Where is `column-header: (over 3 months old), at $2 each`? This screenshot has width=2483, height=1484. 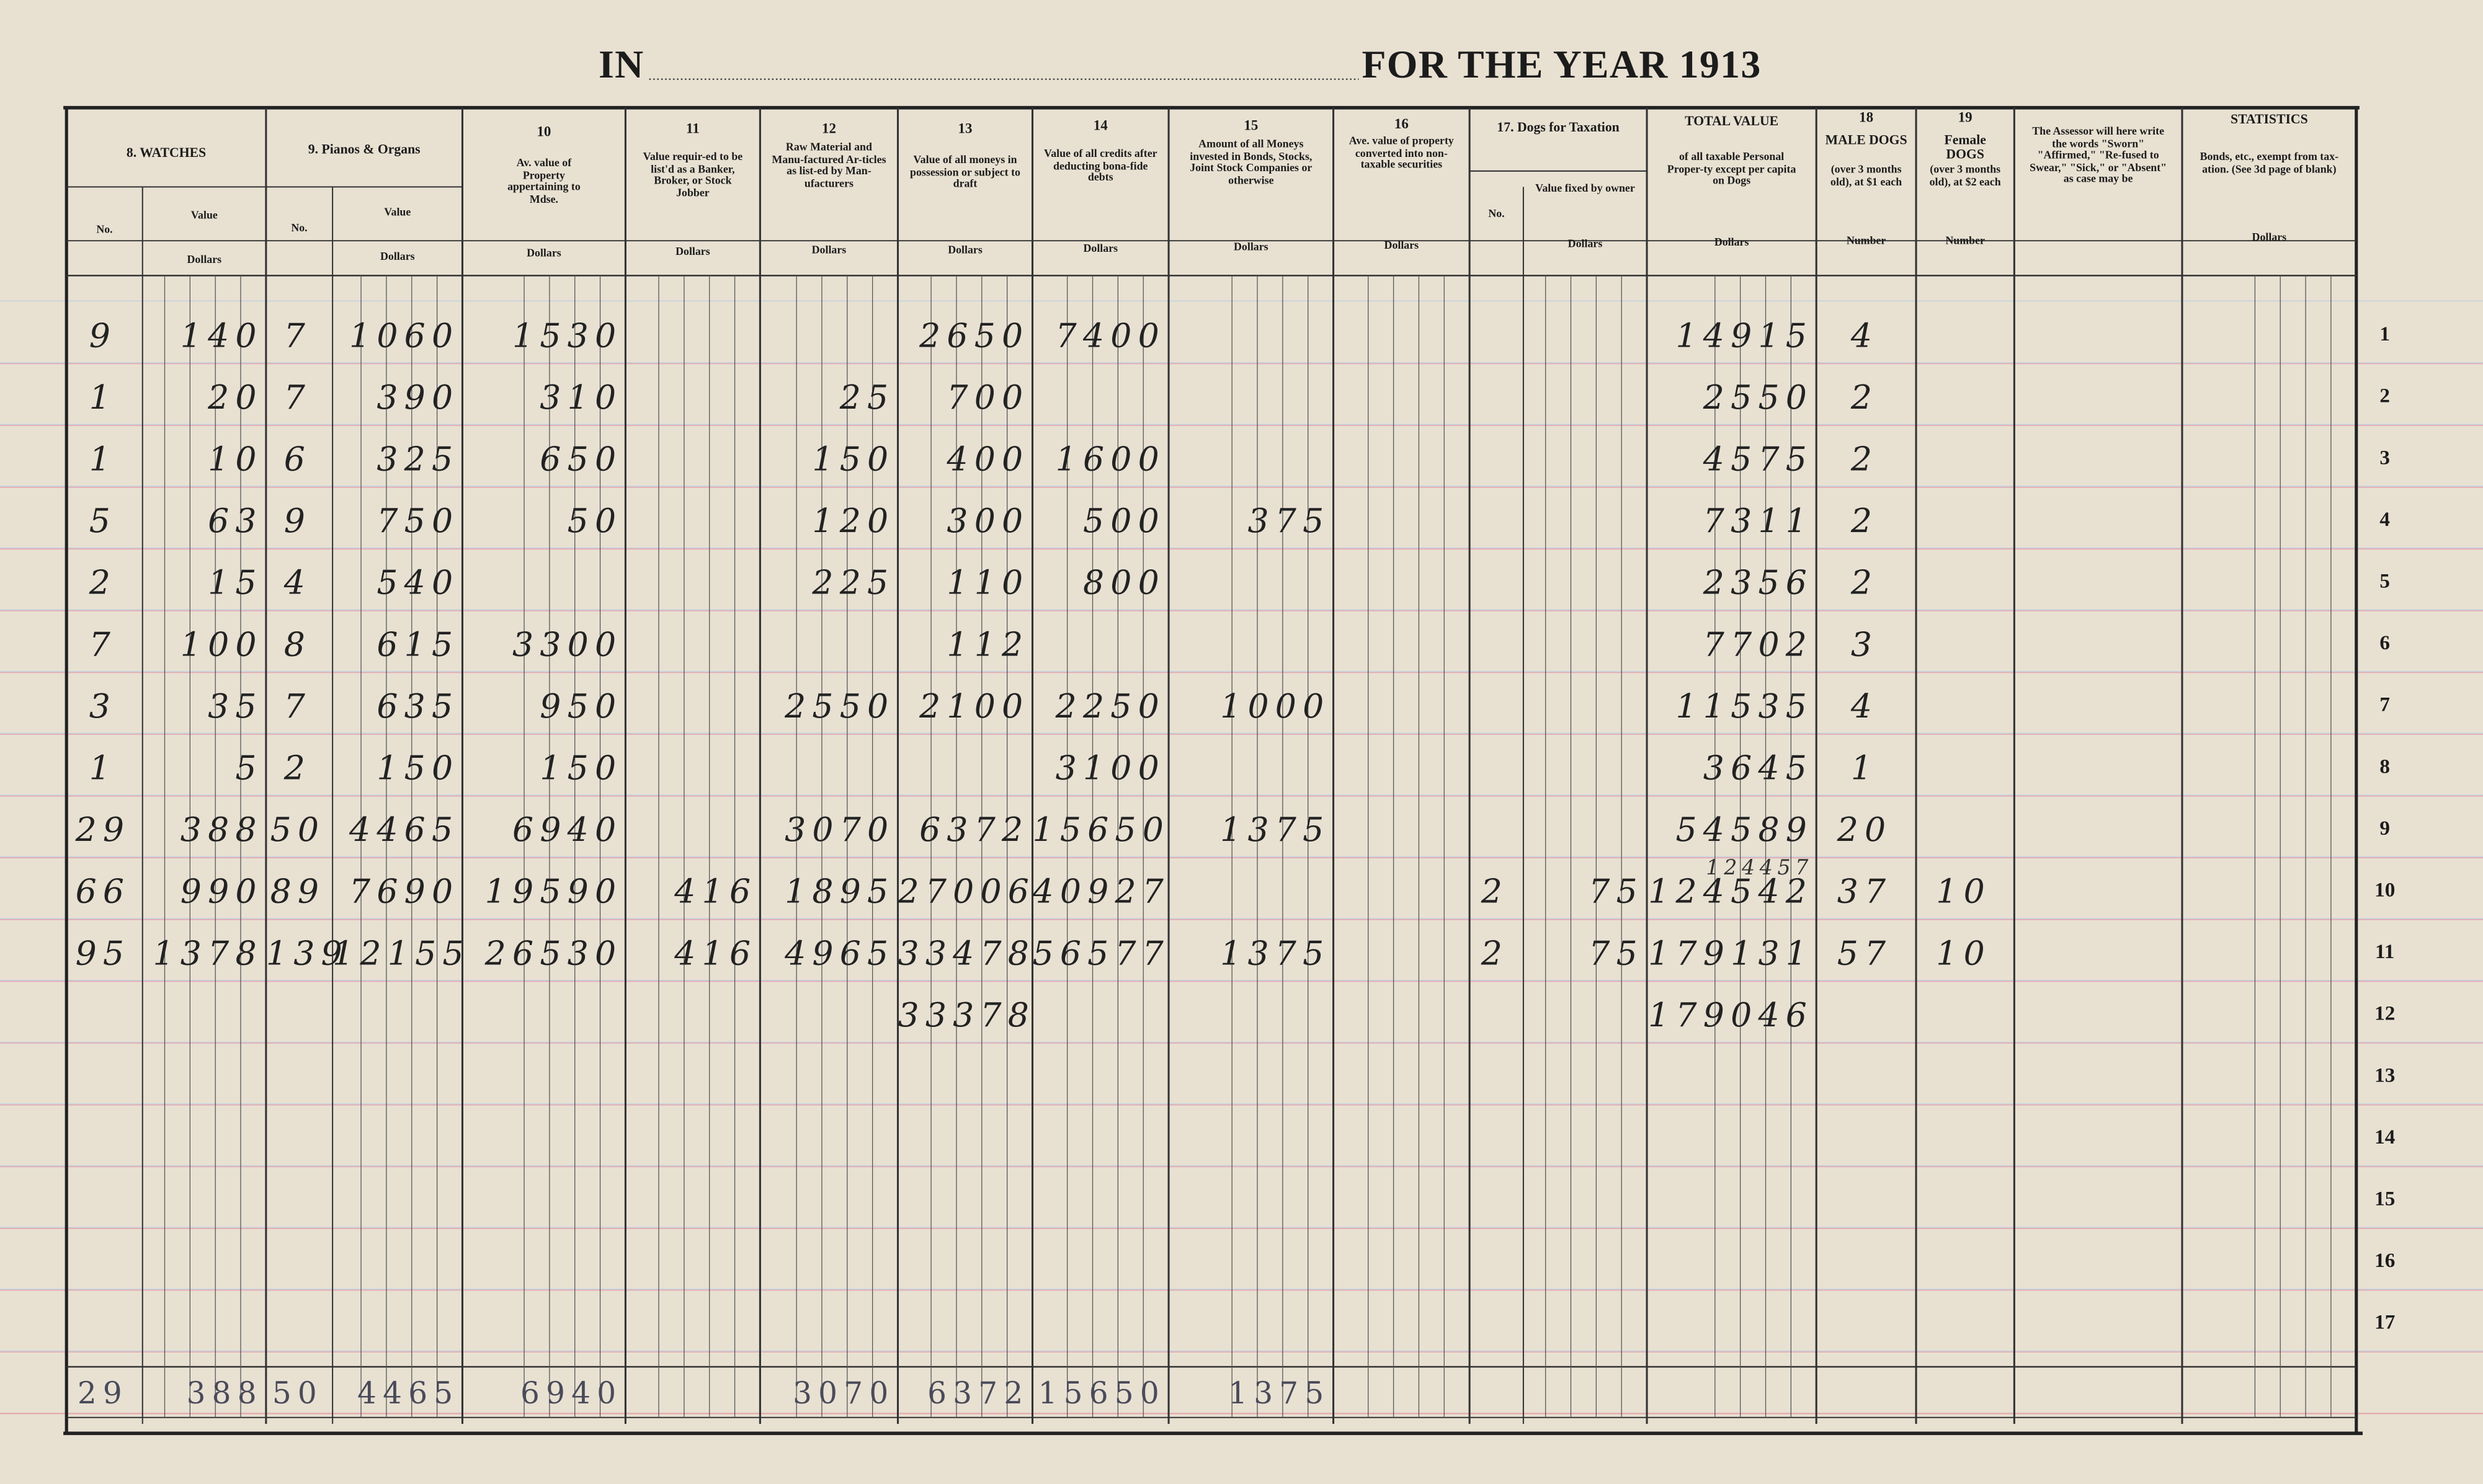
column-header: (over 3 months old), at $2 each is located at coordinates (1965, 175).